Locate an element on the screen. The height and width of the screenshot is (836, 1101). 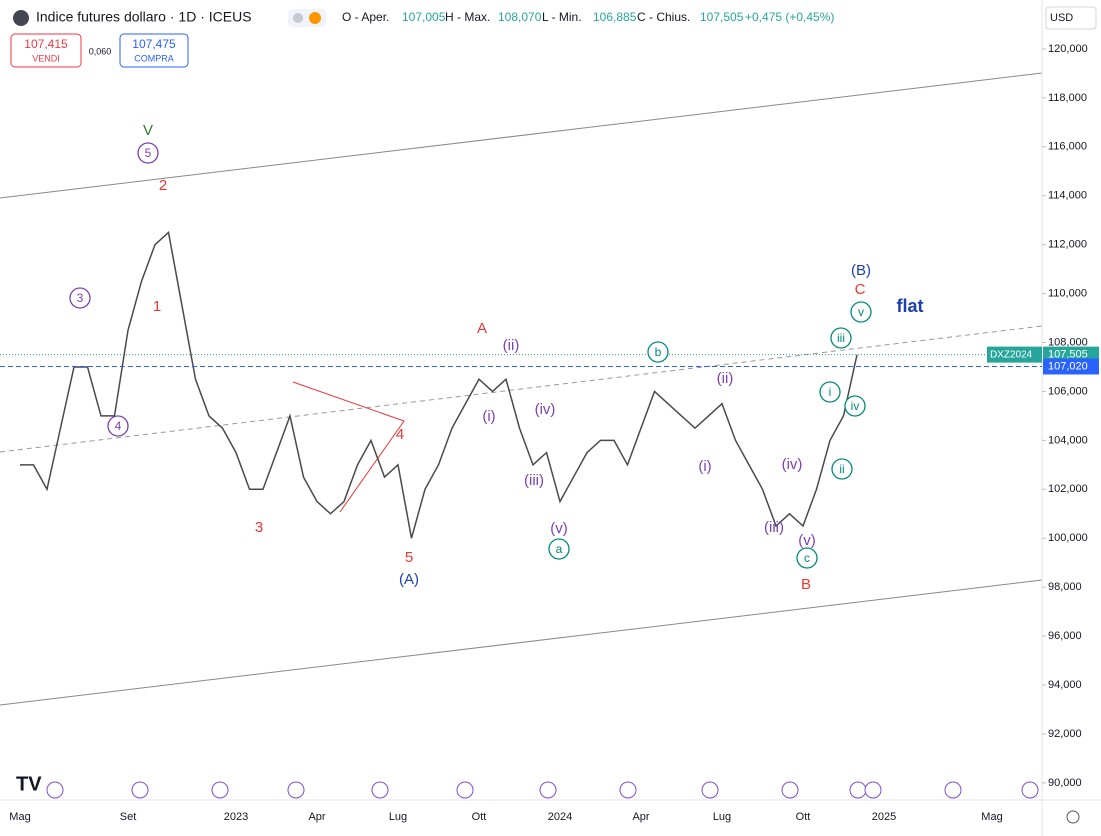
wave-label: B is located at coordinates (806, 584).